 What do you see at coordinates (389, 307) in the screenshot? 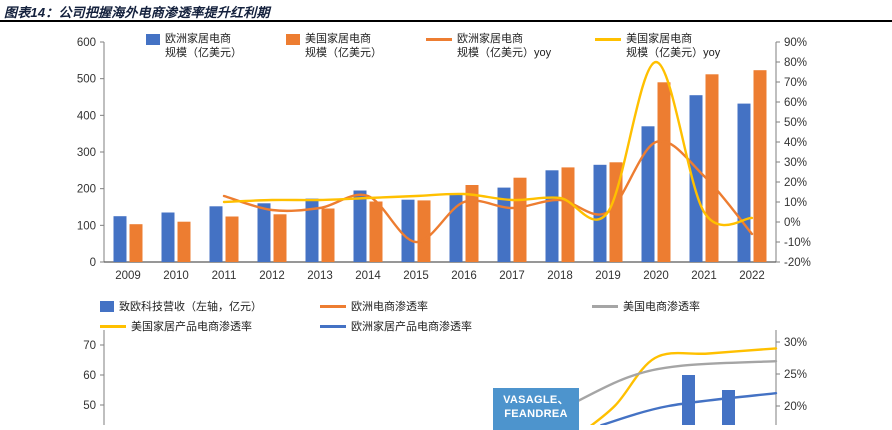
I see `legend-label: 欧洲电商渗透率` at bounding box center [389, 307].